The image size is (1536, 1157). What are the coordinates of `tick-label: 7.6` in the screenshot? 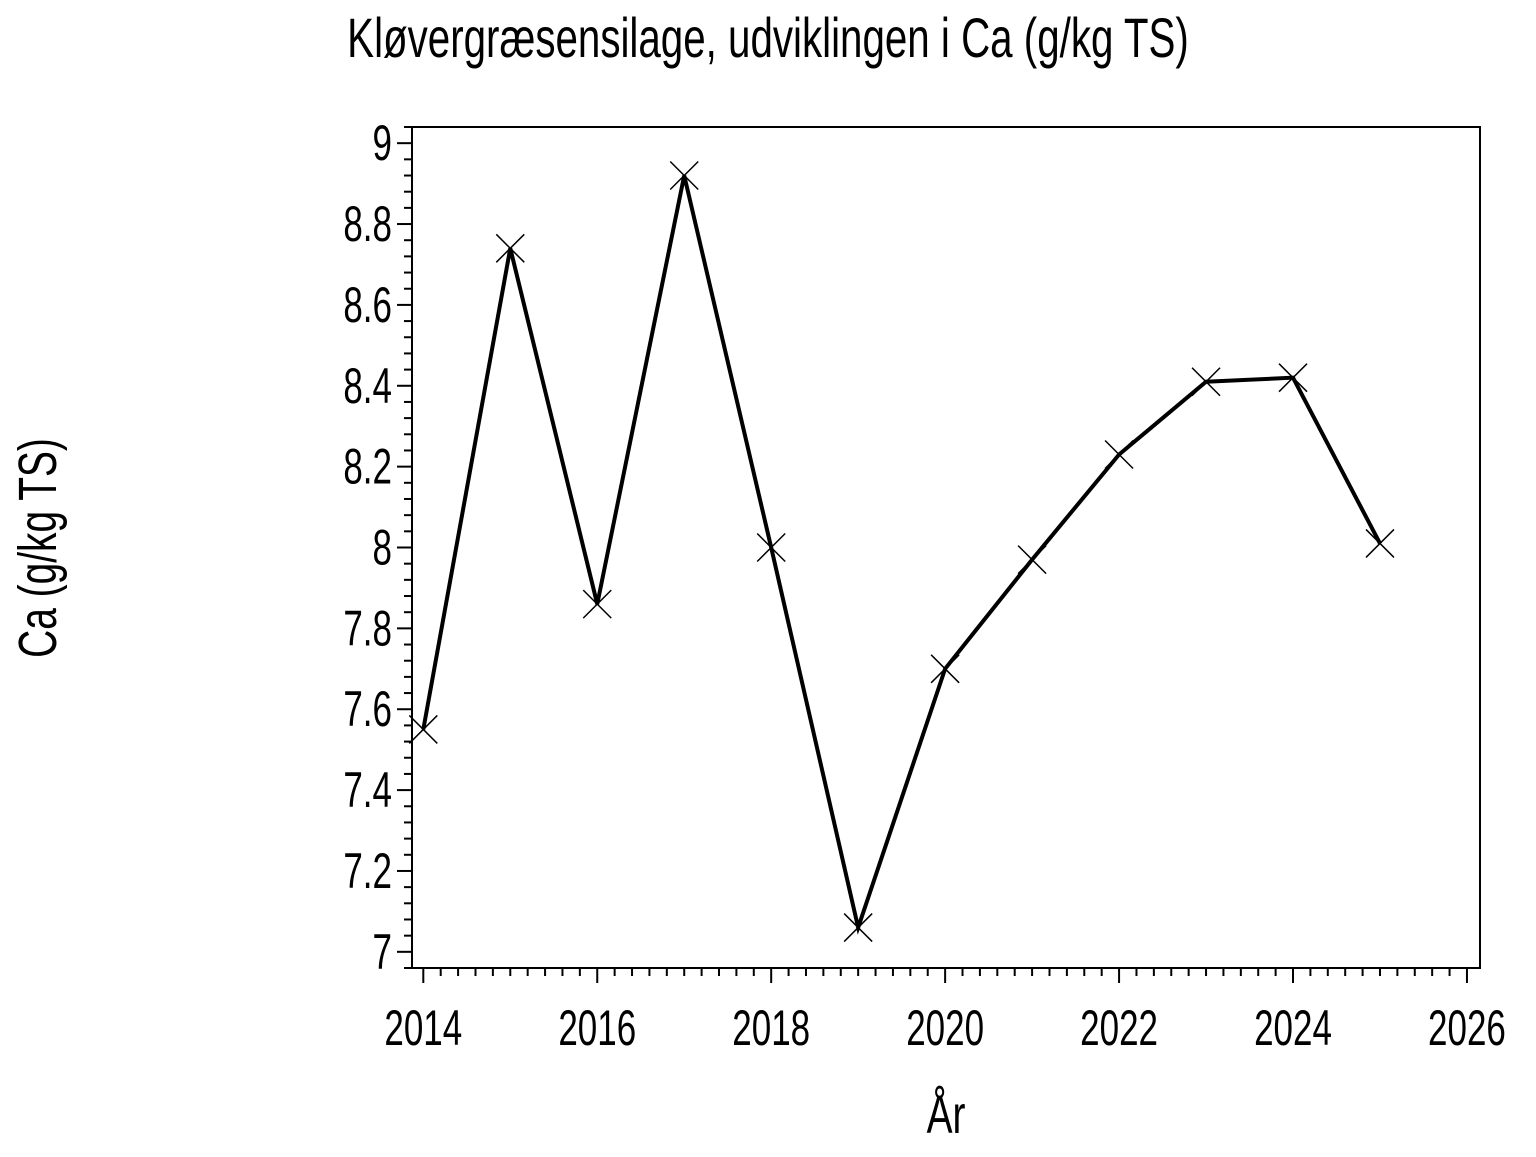 It's located at (367, 710).